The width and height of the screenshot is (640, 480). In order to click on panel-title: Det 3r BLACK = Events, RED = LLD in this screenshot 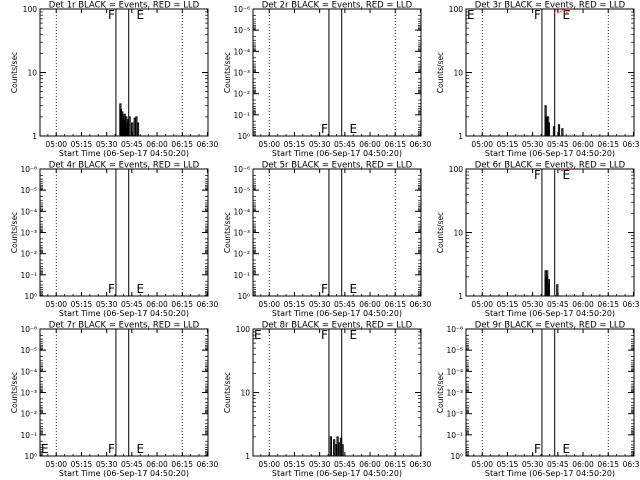, I will do `click(550, 6)`.